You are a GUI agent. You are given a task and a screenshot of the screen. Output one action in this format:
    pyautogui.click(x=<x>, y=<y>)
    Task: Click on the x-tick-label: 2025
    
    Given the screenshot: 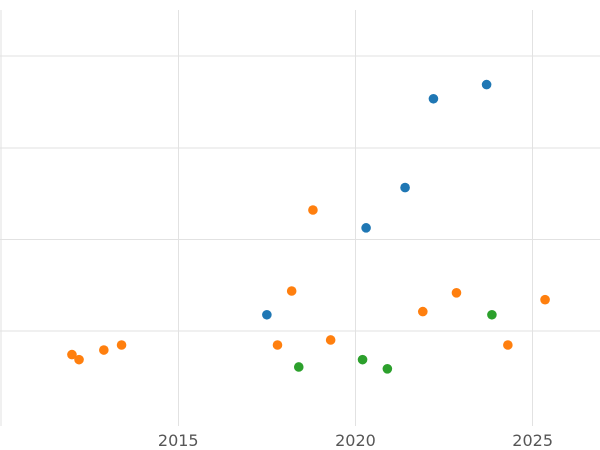 What is the action you would take?
    pyautogui.click(x=532, y=440)
    